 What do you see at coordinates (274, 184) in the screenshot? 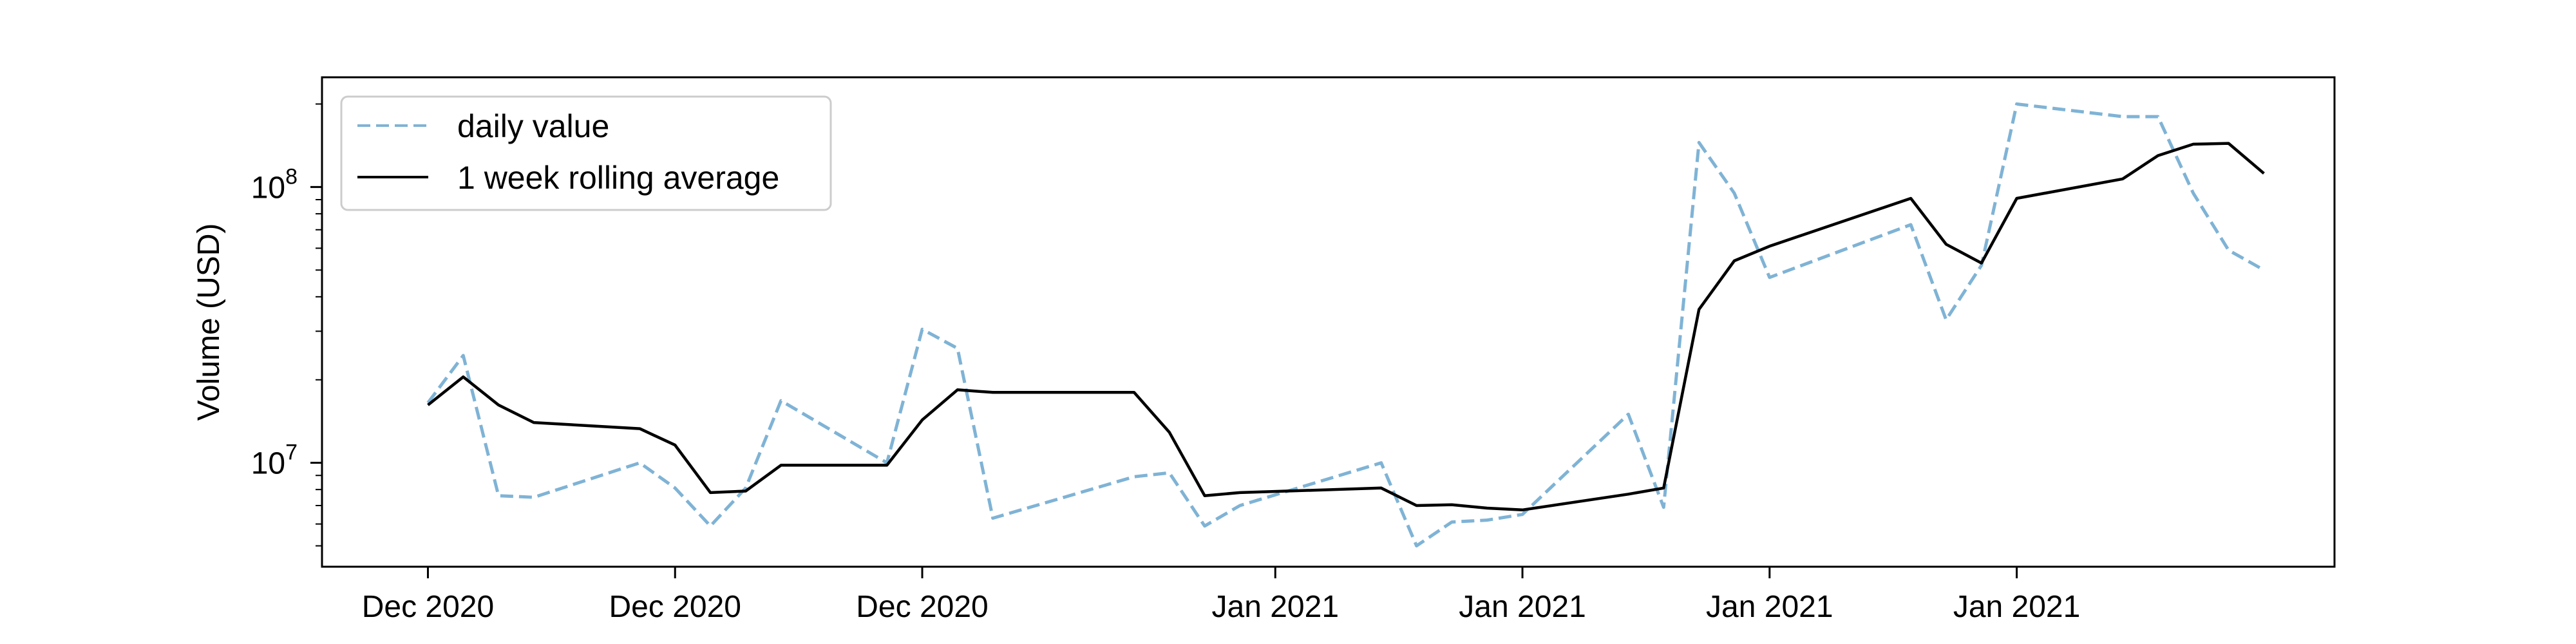
I see `y-tick-label: 10⁸` at bounding box center [274, 184].